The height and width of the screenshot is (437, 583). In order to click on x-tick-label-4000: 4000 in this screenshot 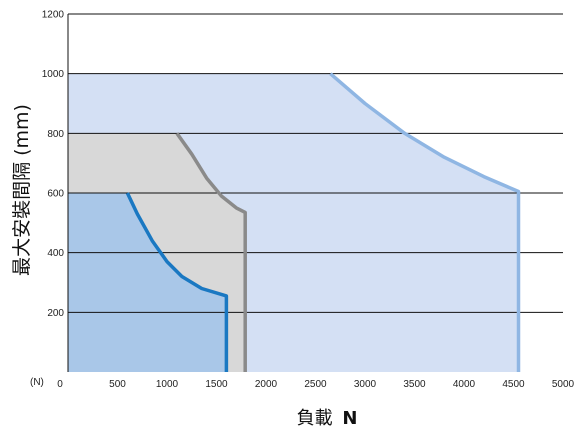, I will do `click(464, 384)`.